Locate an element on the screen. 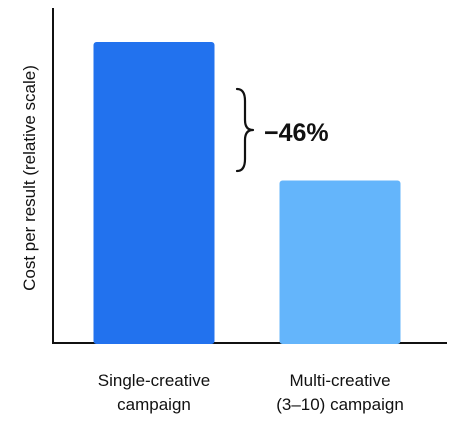 This screenshot has height=431, width=467. category-label-1-line-1: Single-creative is located at coordinates (154, 380).